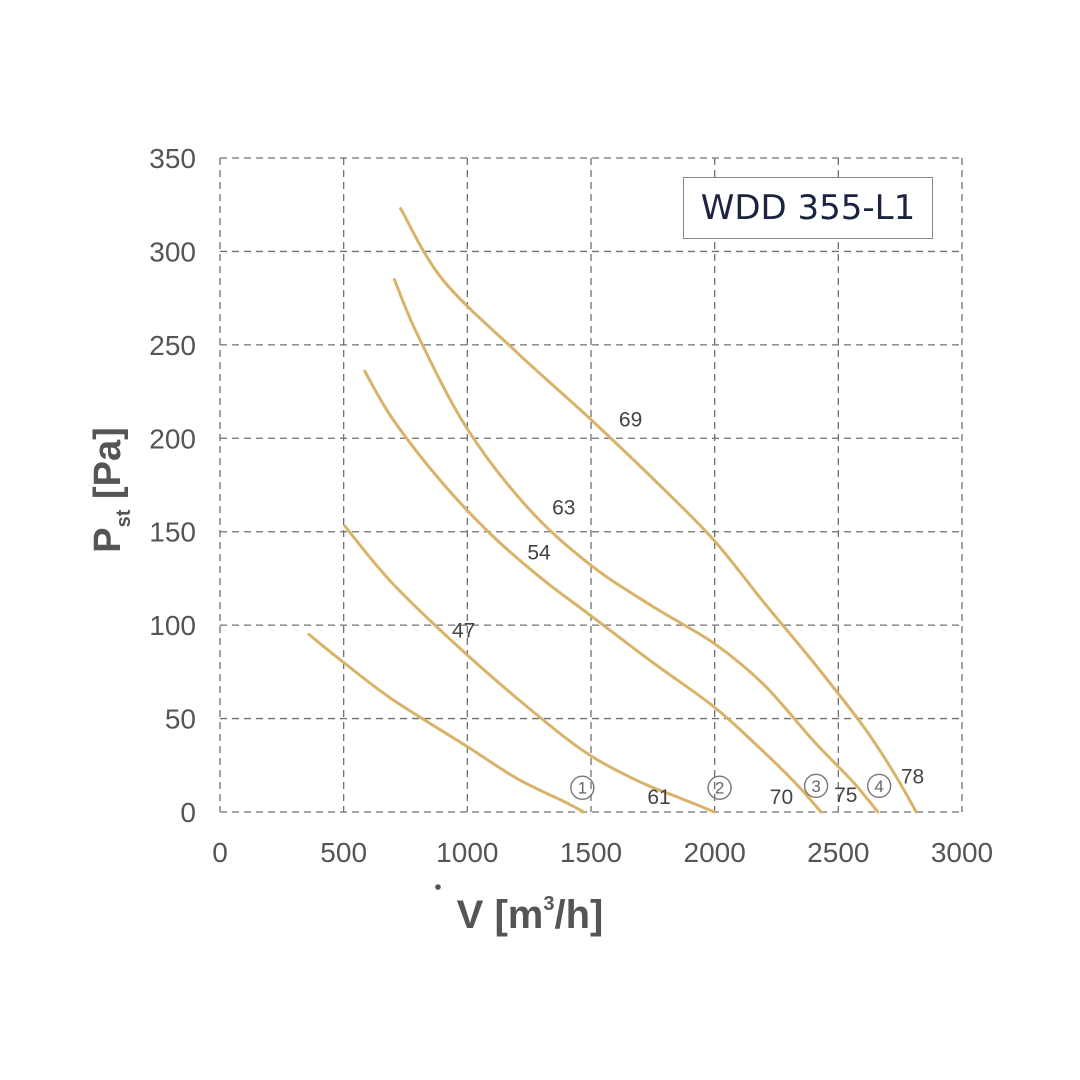  I want to click on circled-marker-1: 1, so click(582, 787).